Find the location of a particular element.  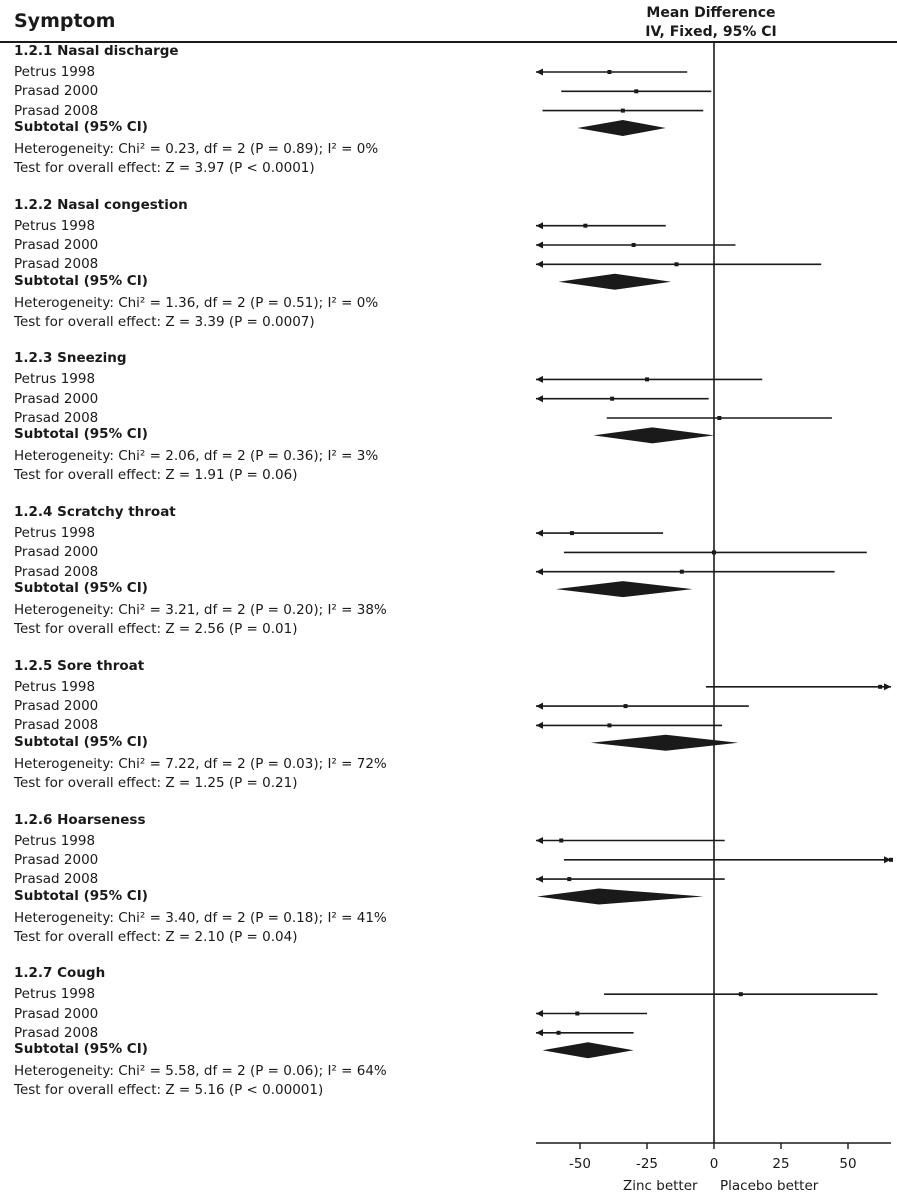

group-title: 1.2.1 Nasal discharge is located at coordinates (96, 51).